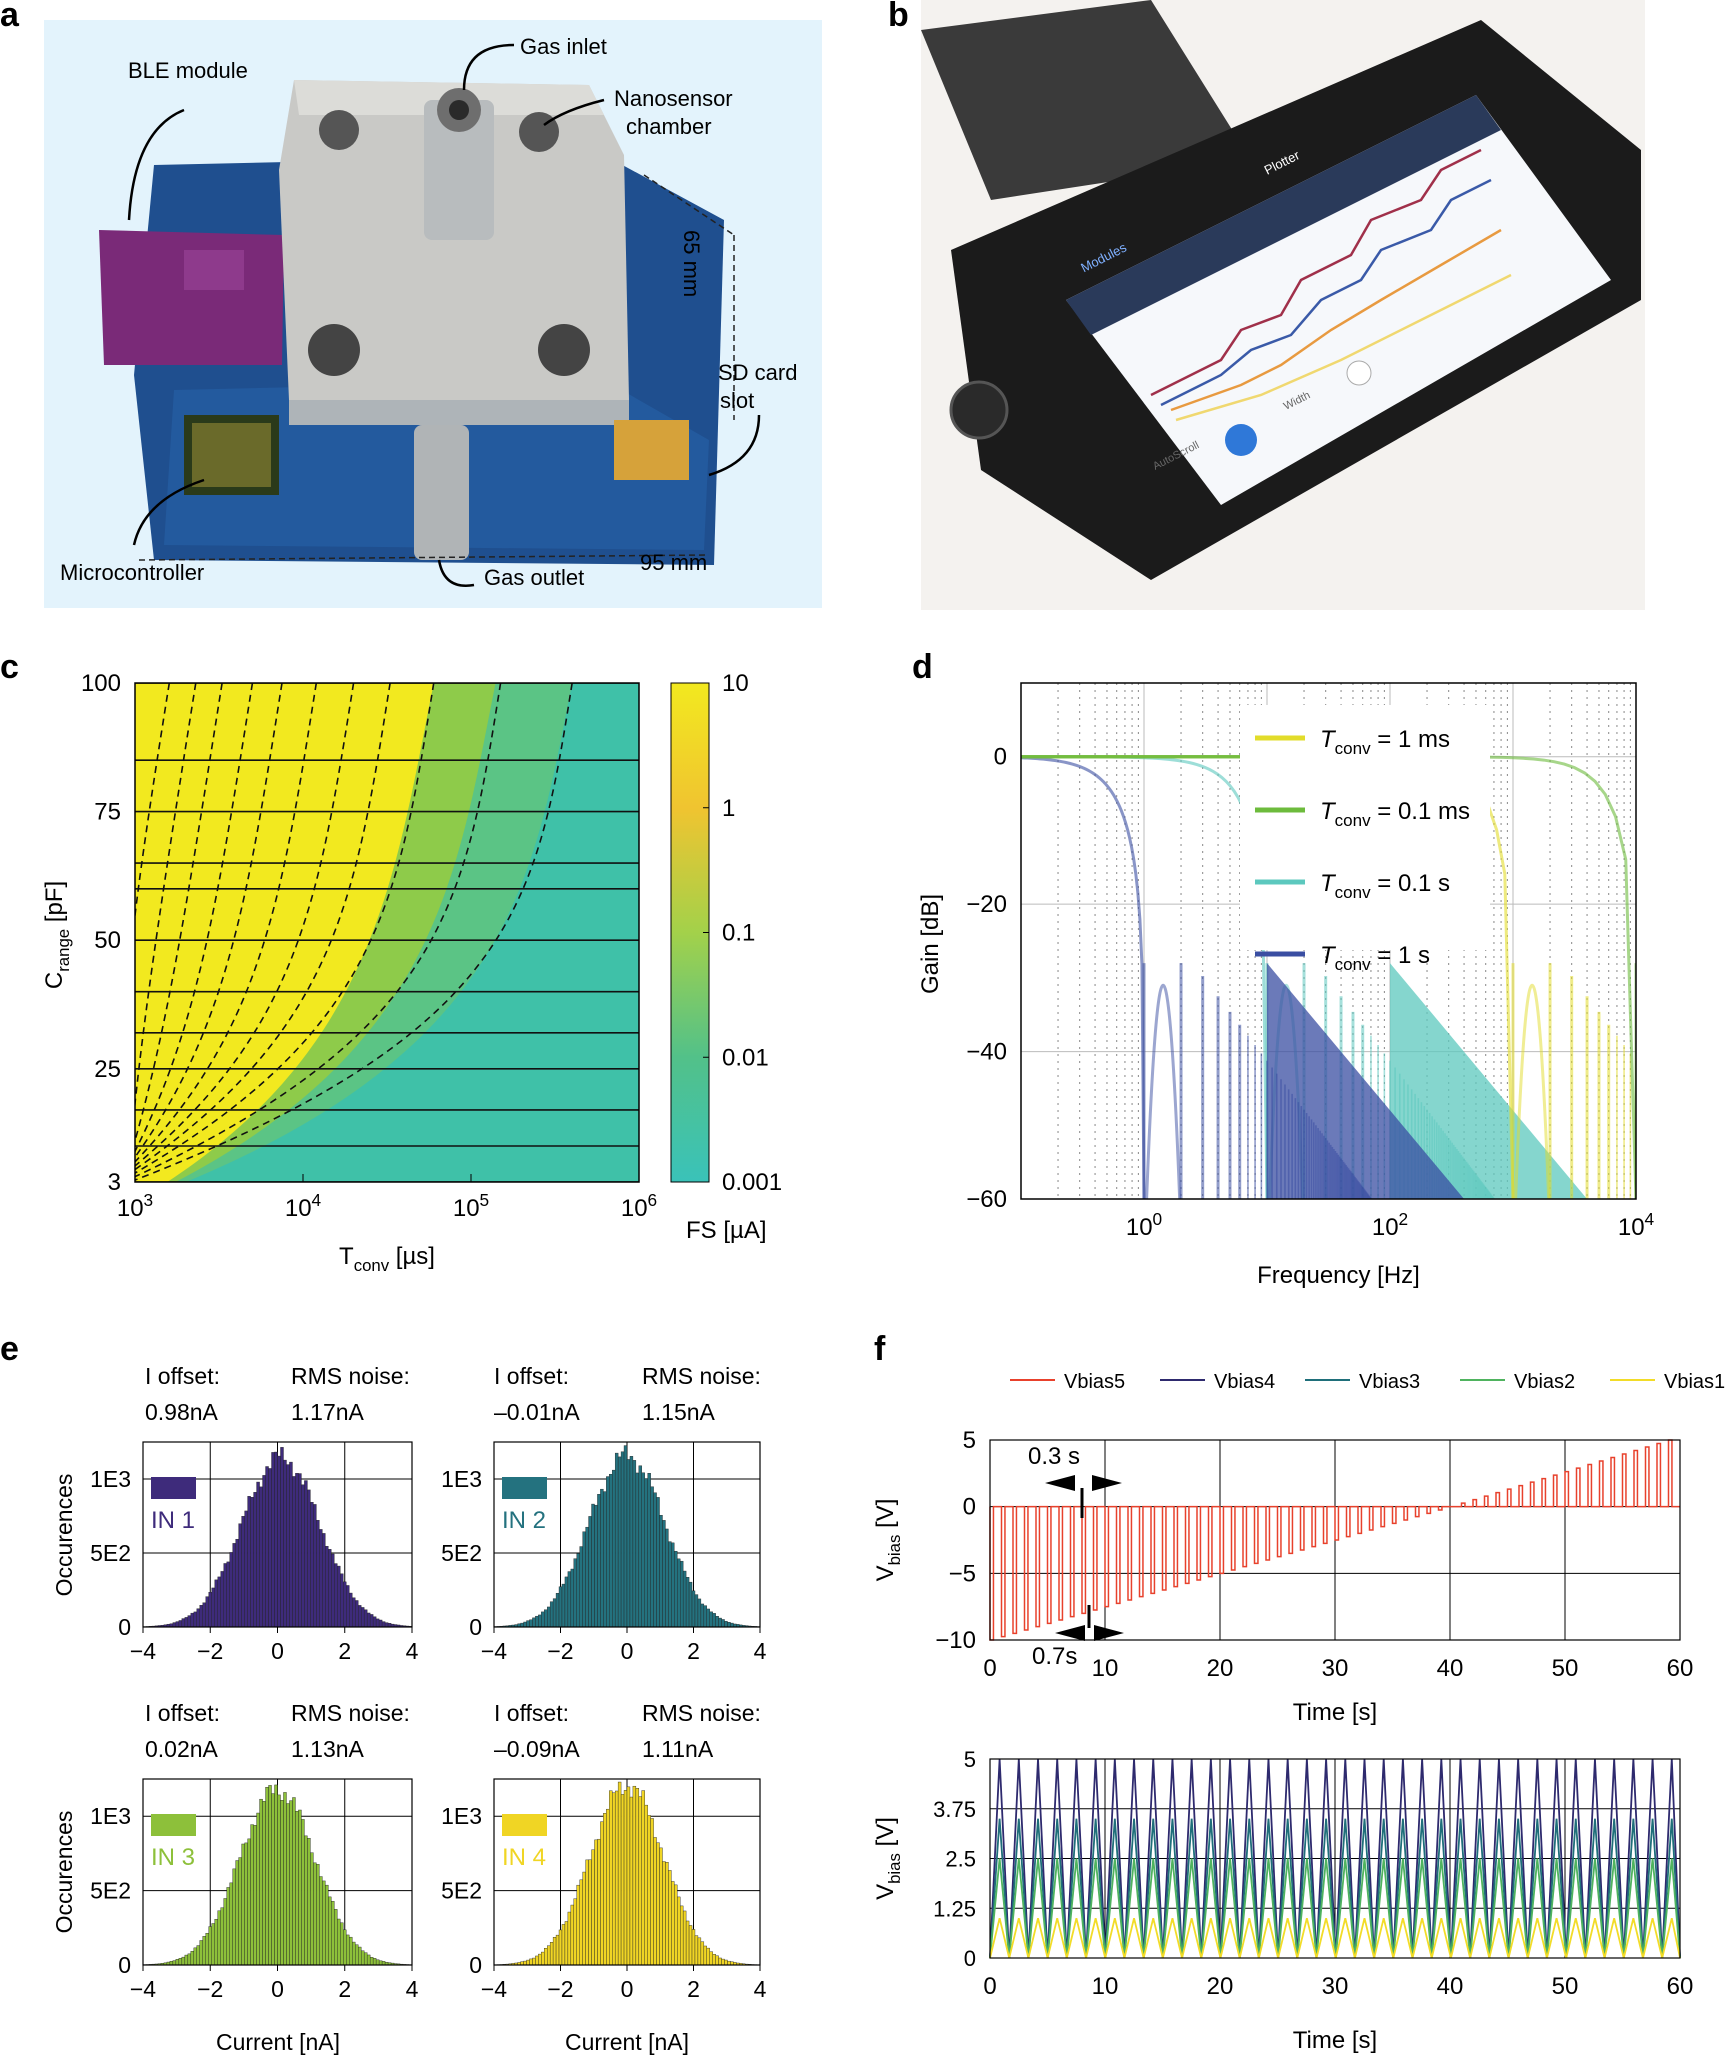  Describe the element at coordinates (1054, 1656) in the screenshot. I see `annotation-label: 0.7s` at that location.